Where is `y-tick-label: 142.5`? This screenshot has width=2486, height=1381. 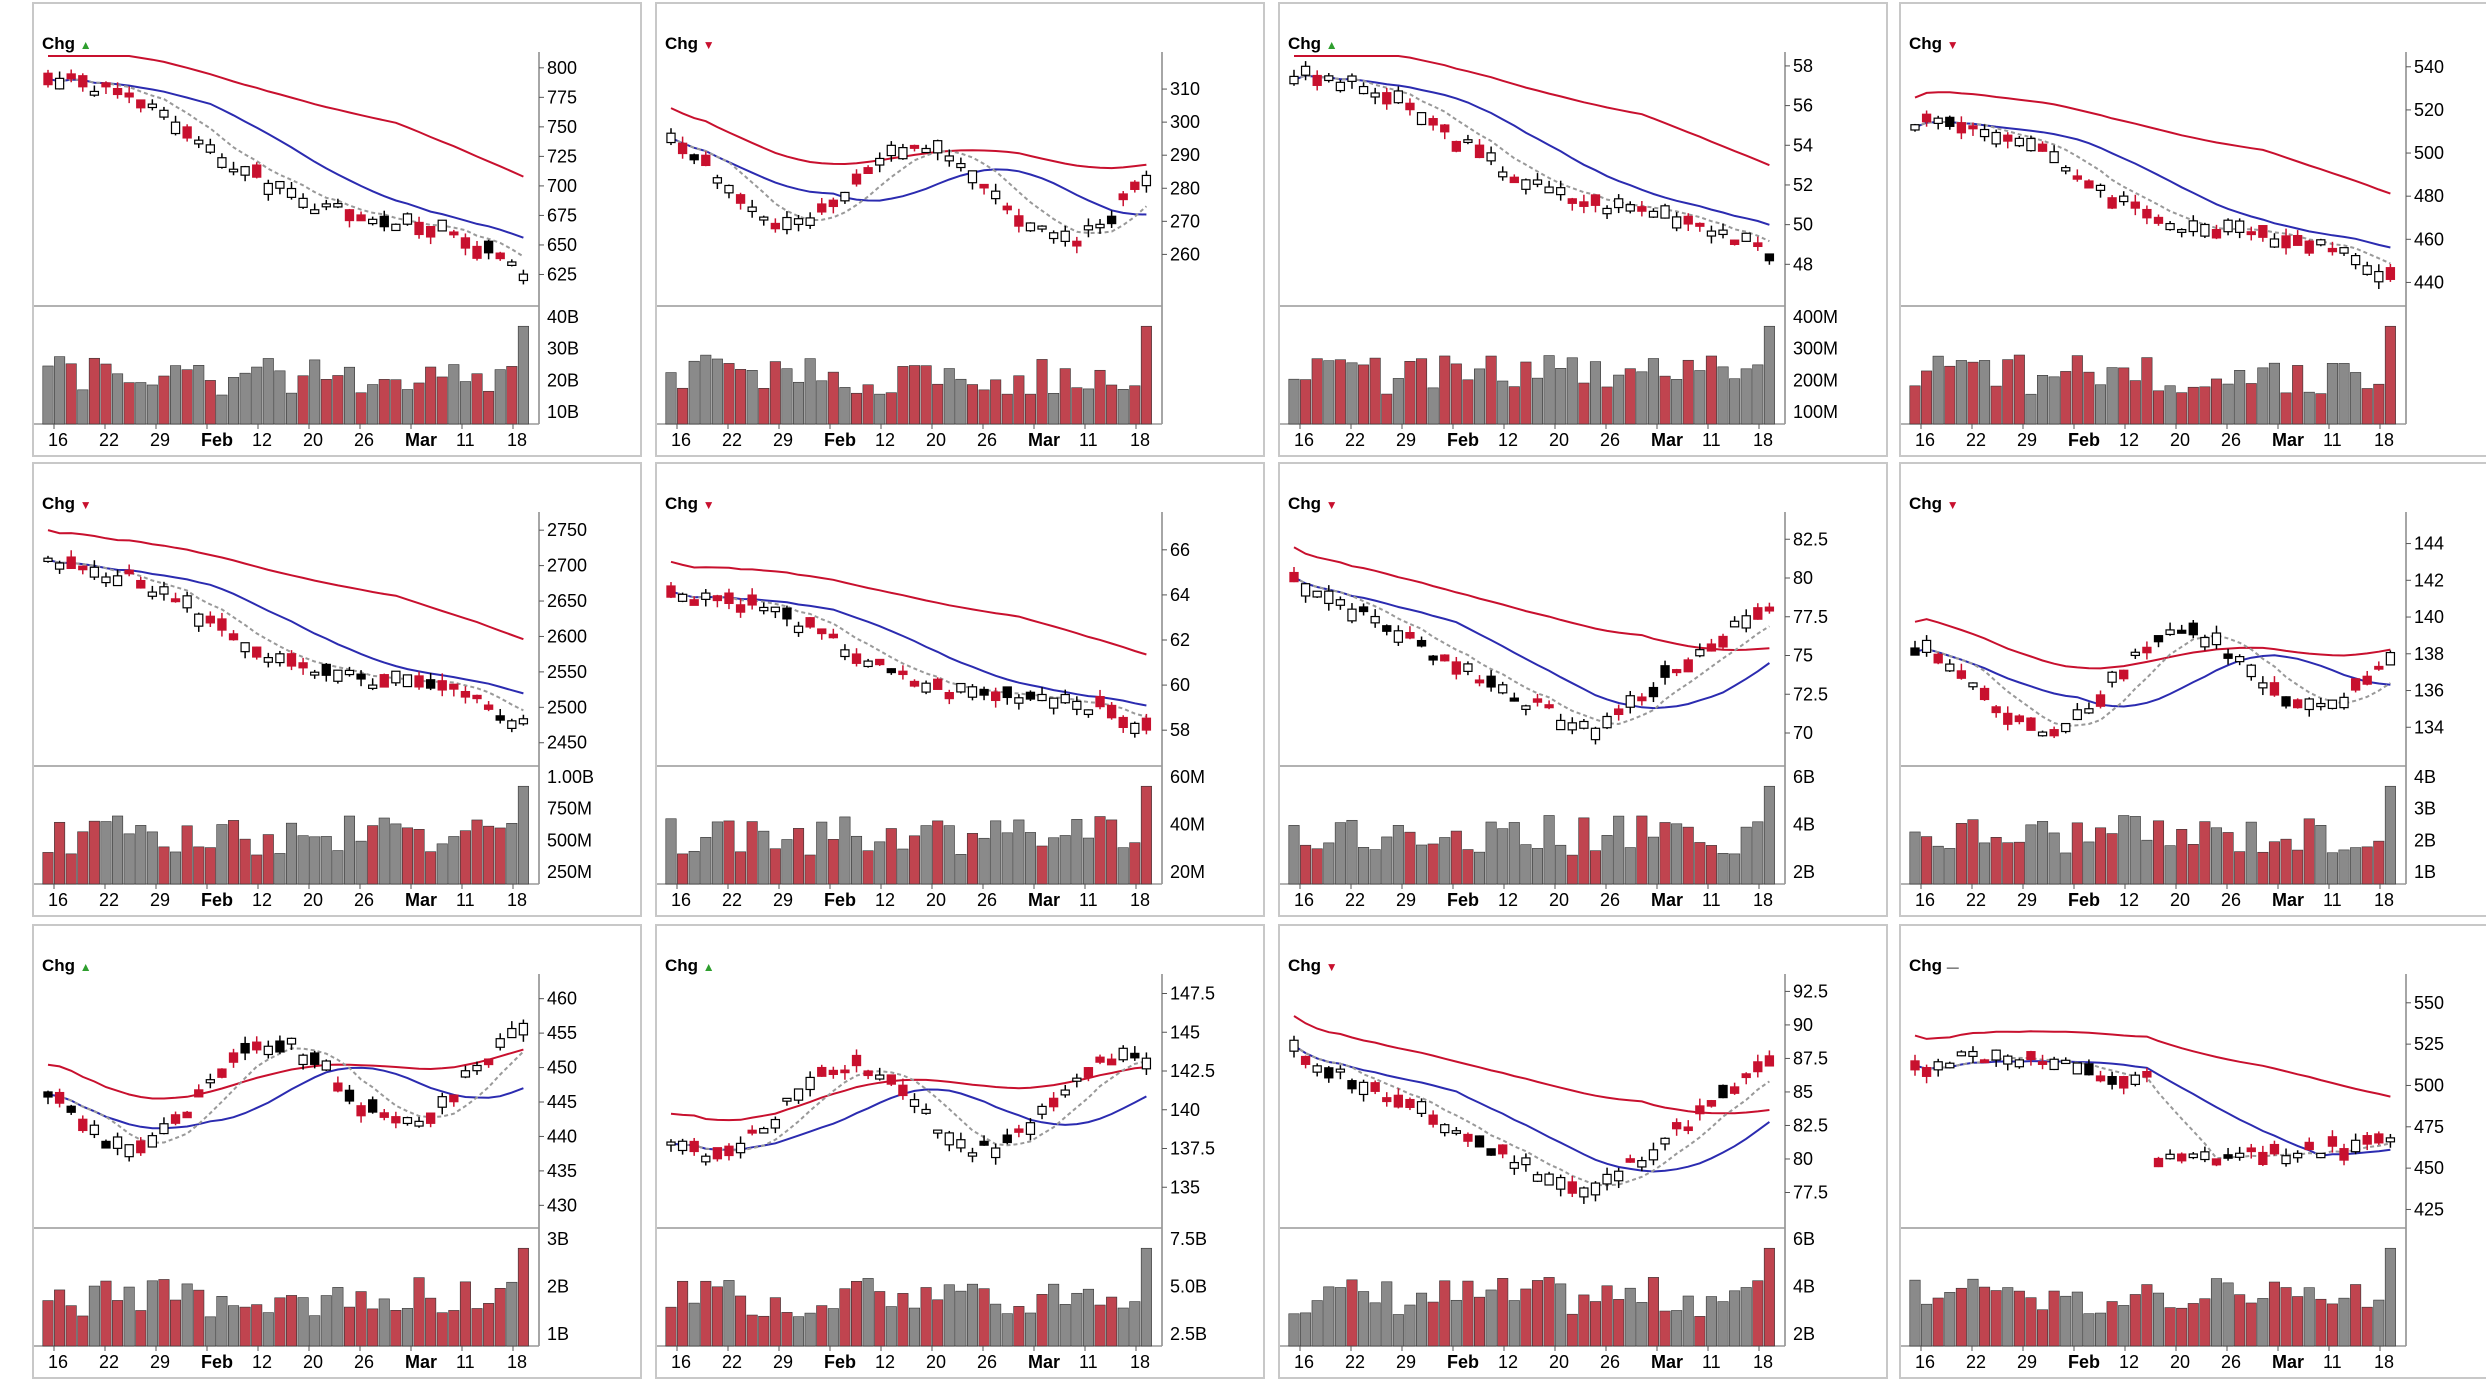
y-tick-label: 142.5 is located at coordinates (1192, 1071).